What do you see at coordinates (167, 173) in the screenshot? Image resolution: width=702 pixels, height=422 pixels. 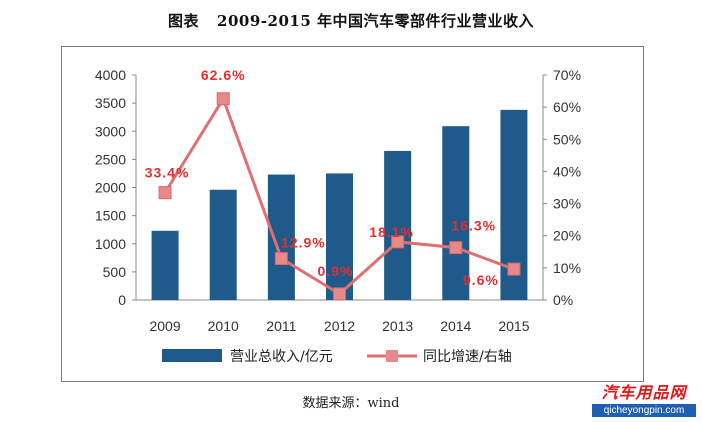 I see `growth-data-label: 33.4%` at bounding box center [167, 173].